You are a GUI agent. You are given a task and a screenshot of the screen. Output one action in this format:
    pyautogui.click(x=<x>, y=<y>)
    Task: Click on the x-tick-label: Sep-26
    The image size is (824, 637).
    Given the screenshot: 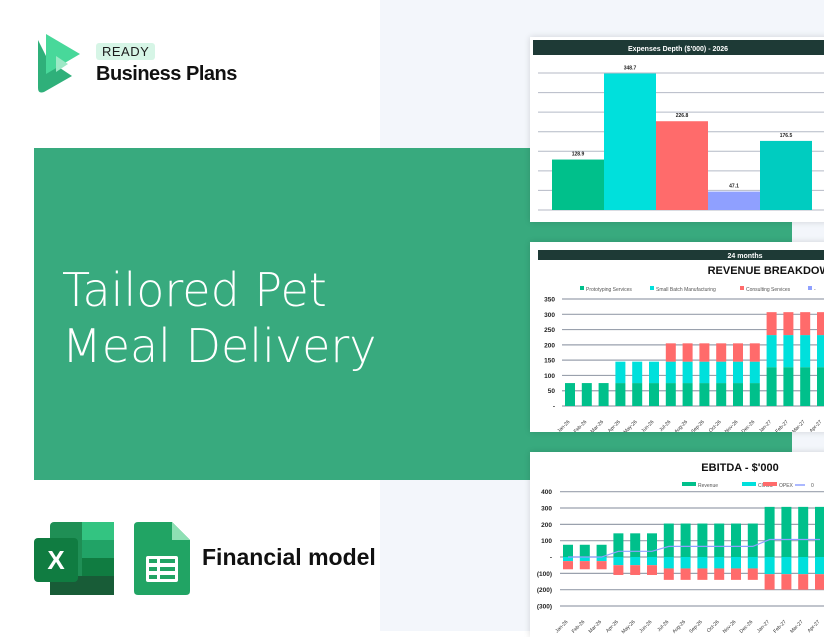 What is the action you would take?
    pyautogui.click(x=696, y=627)
    